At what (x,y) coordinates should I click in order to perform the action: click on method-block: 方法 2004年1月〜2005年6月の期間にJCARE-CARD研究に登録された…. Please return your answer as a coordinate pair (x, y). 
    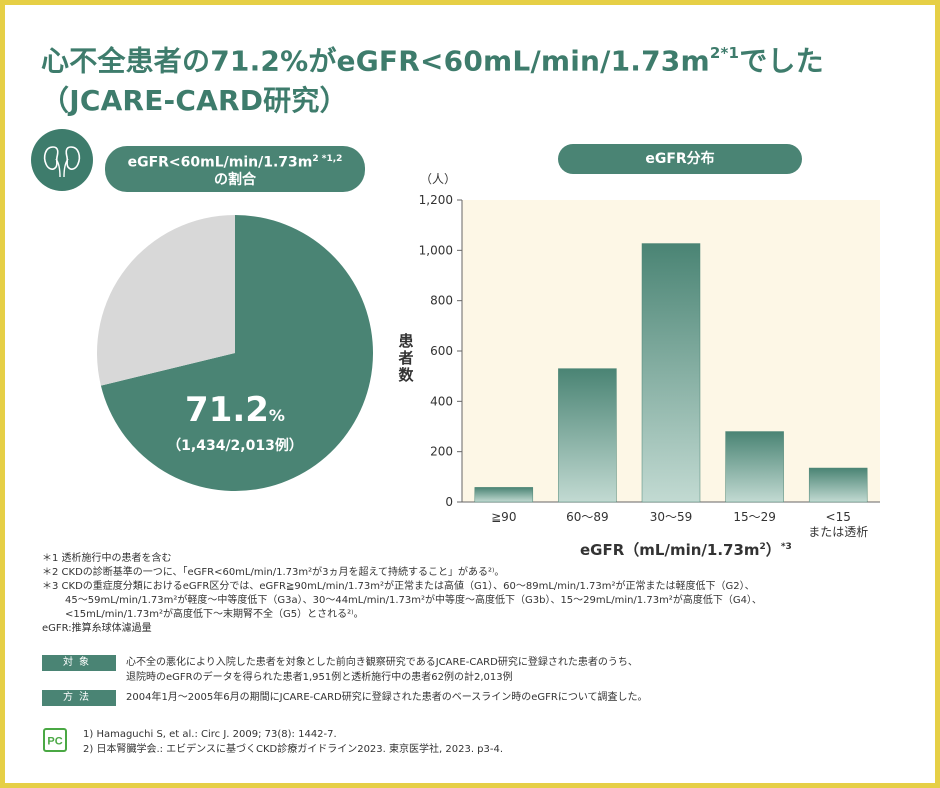
    Looking at the image, I should click on (482, 698).